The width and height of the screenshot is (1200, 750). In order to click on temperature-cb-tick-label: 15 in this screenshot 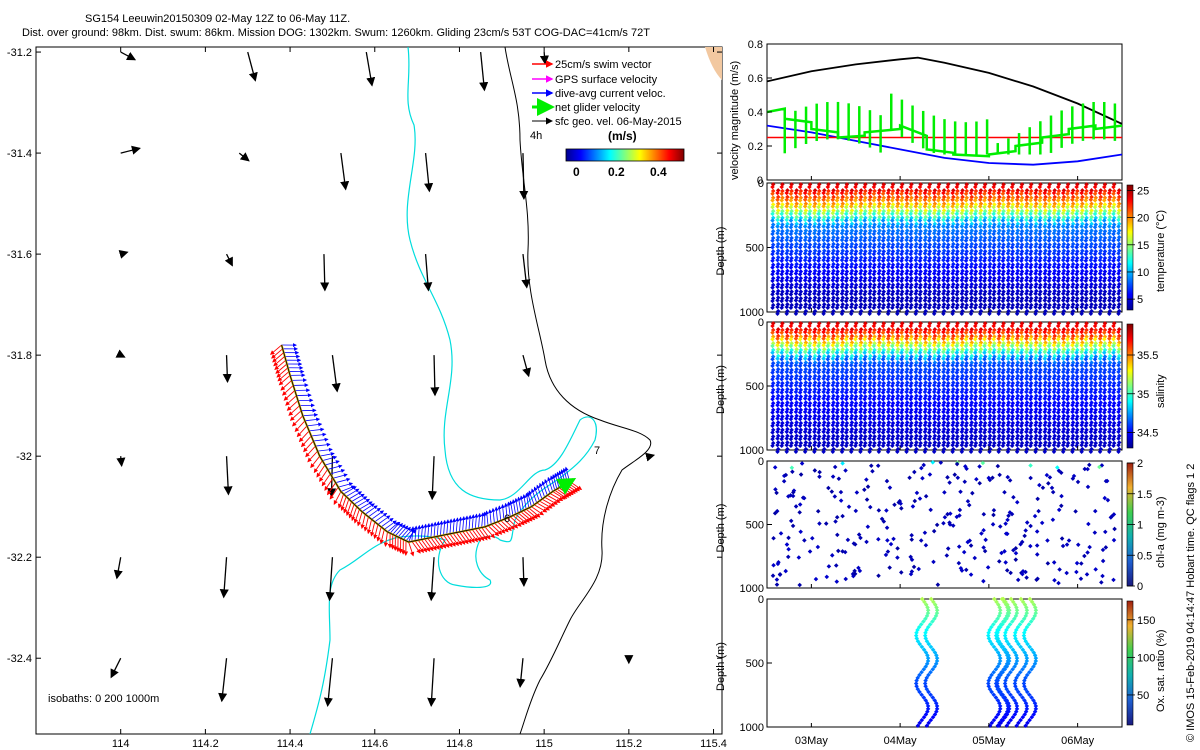, I will do `click(1143, 246)`.